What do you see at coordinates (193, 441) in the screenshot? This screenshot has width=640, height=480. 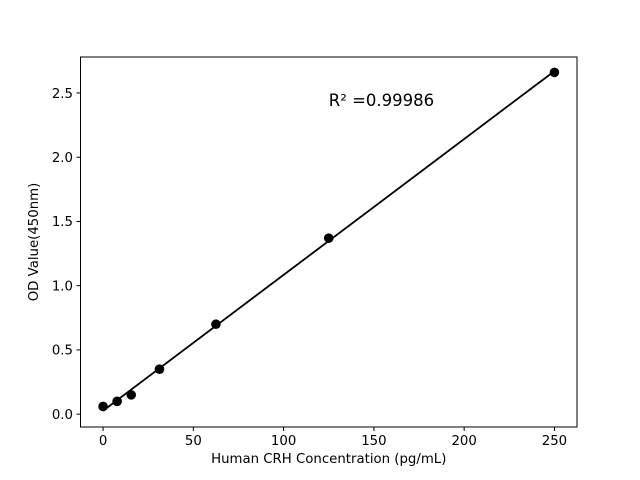 I see `x-tick-label: 50` at bounding box center [193, 441].